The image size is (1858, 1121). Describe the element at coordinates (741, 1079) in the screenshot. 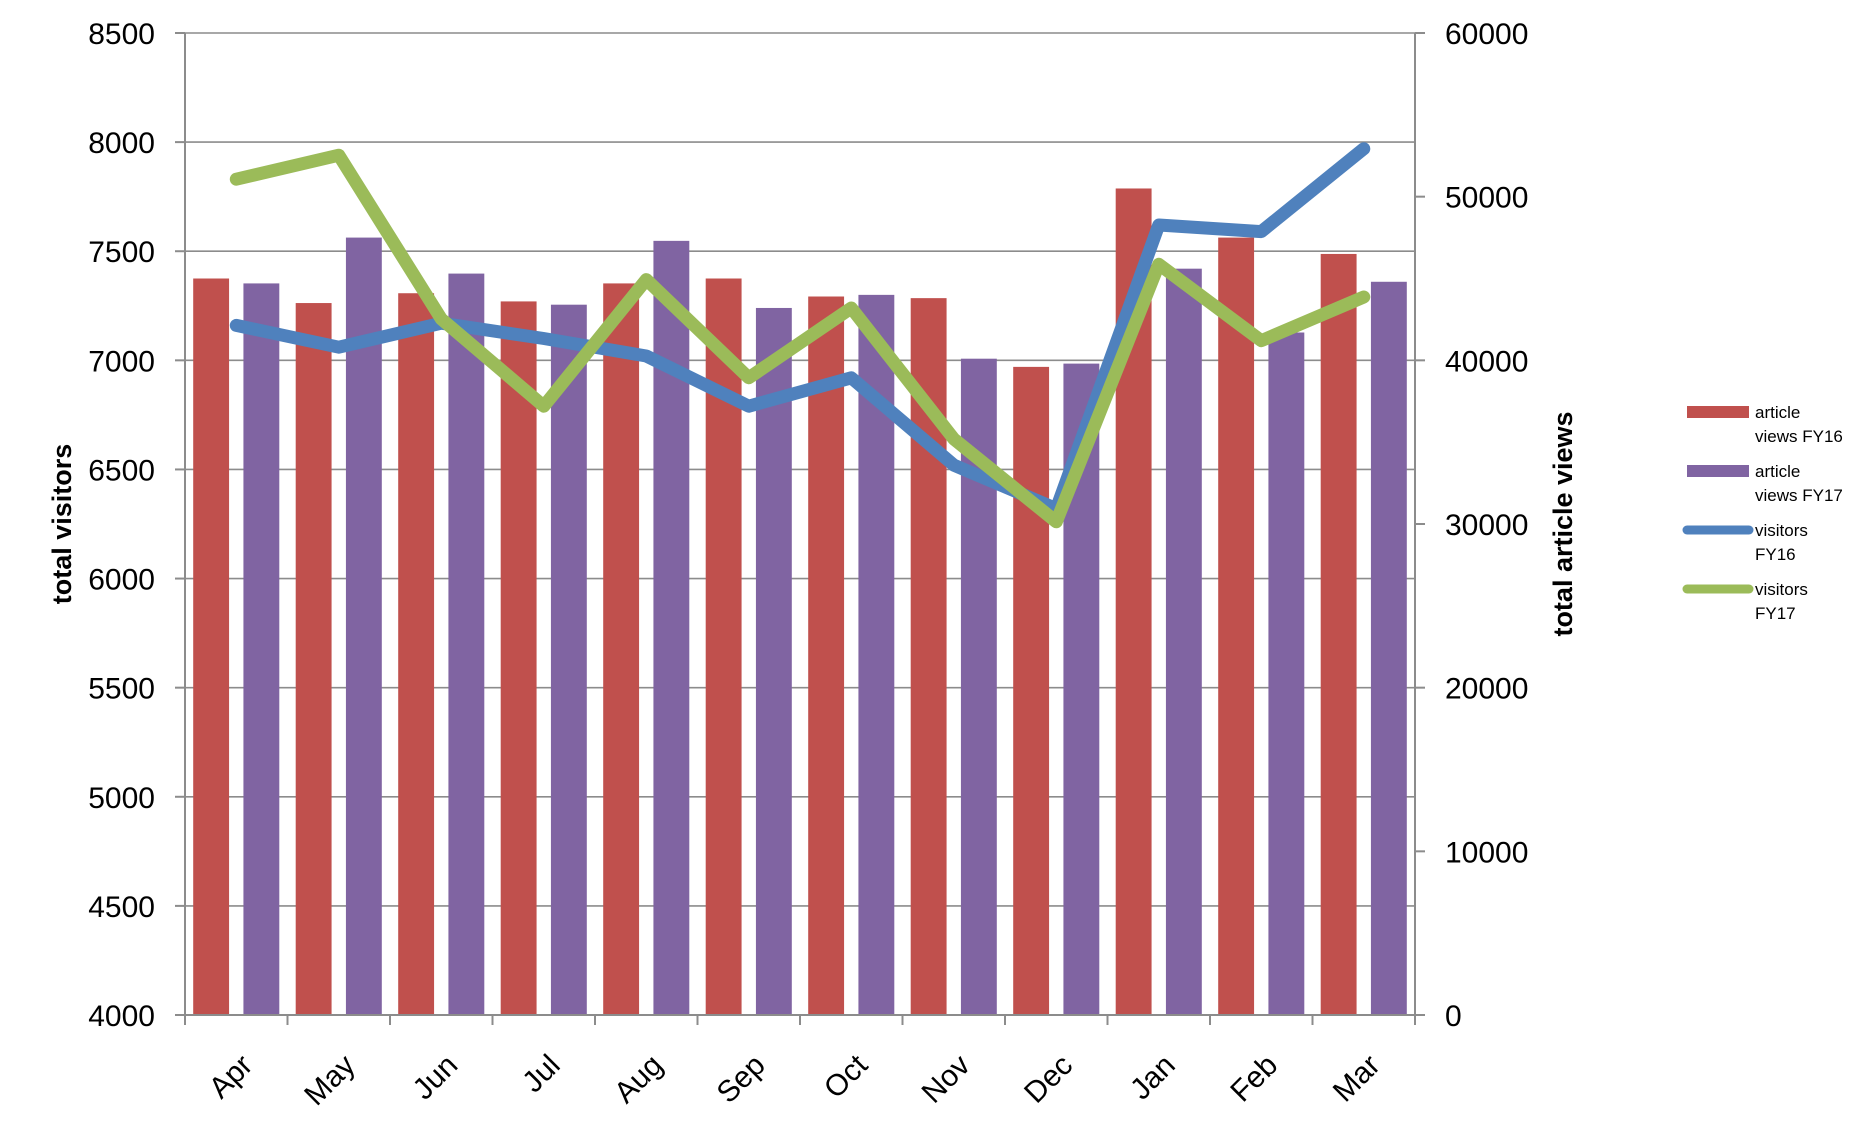

I see `x-tick-label-sep: Sep` at that location.